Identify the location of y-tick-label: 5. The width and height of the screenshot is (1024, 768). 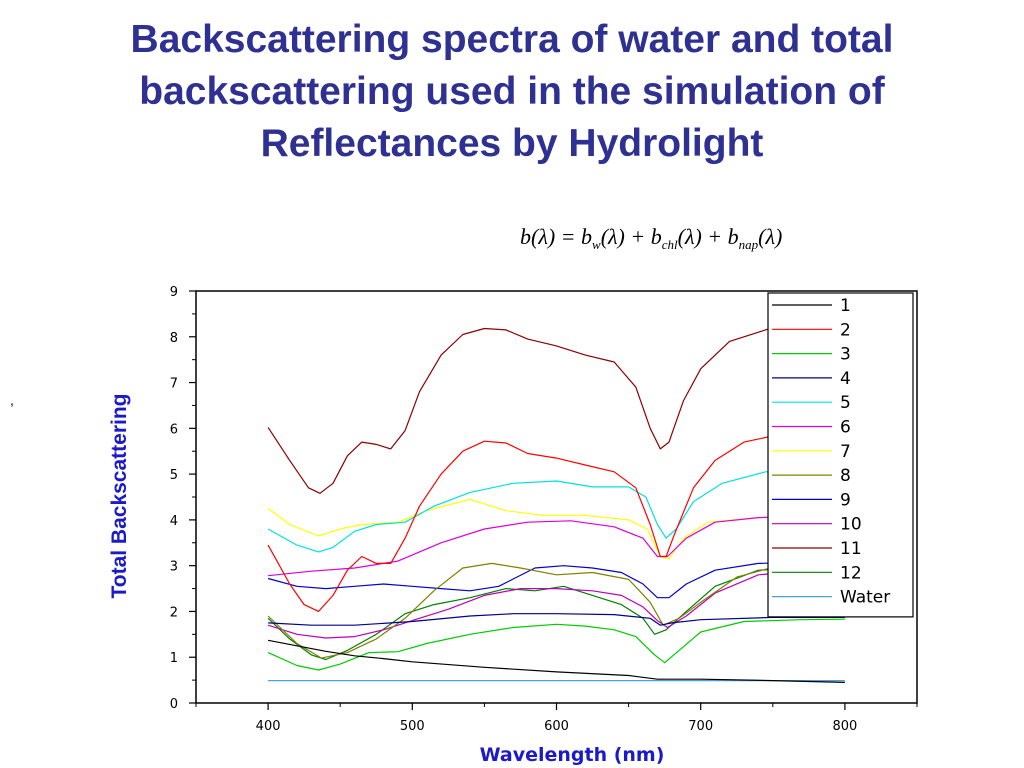
(174, 475).